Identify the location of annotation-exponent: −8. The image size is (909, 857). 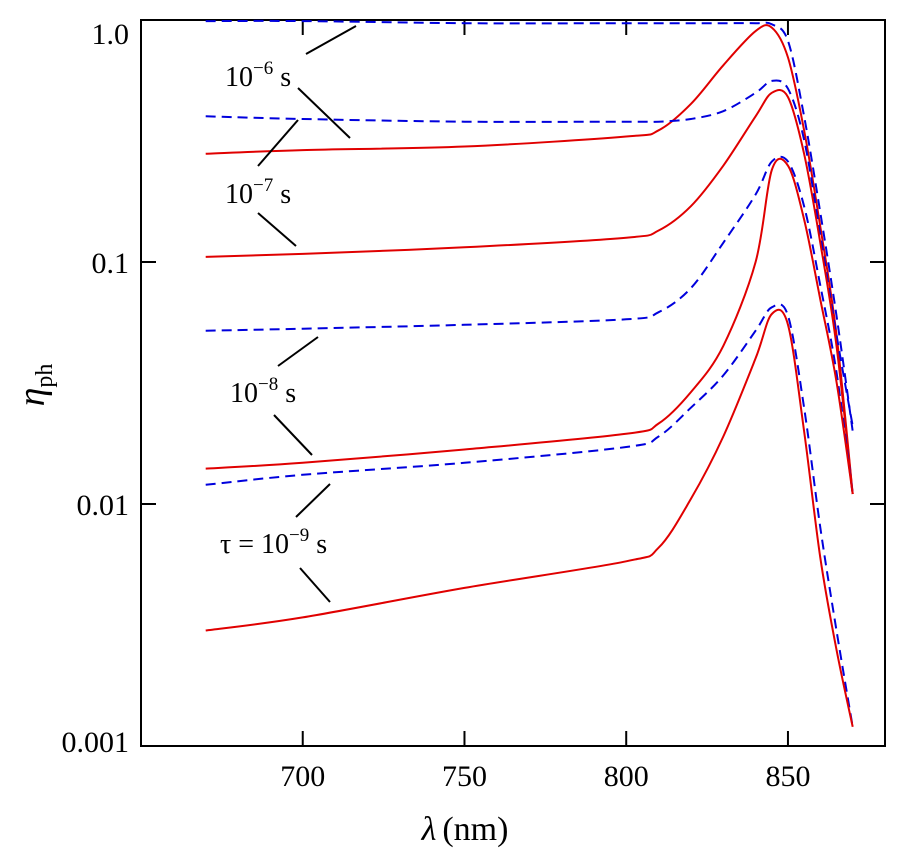
(268, 384).